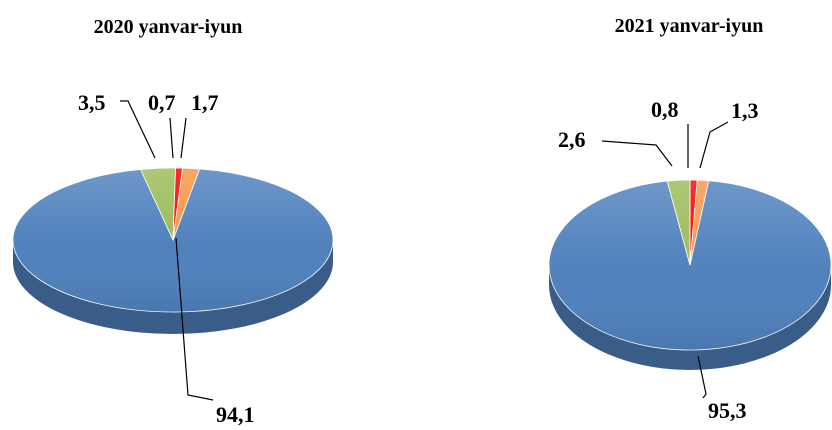  Describe the element at coordinates (168, 27) in the screenshot. I see `chart-title-2020: 2020 yanvar-iyun` at that location.